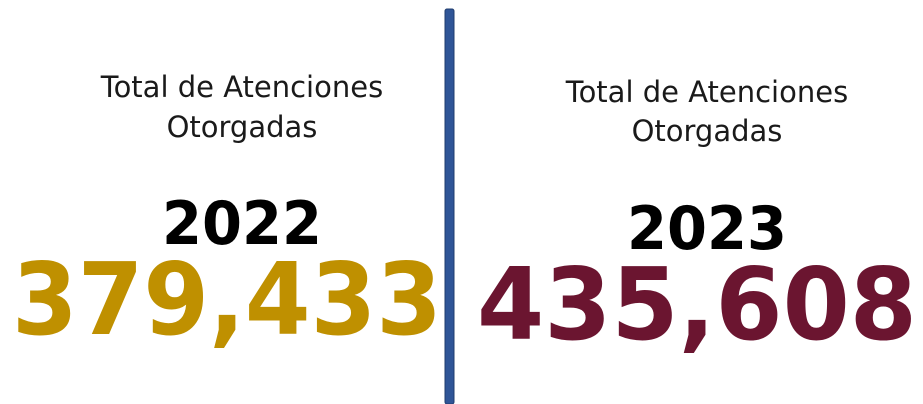 The height and width of the screenshot is (404, 923). I want to click on year: 2022, so click(242, 224).